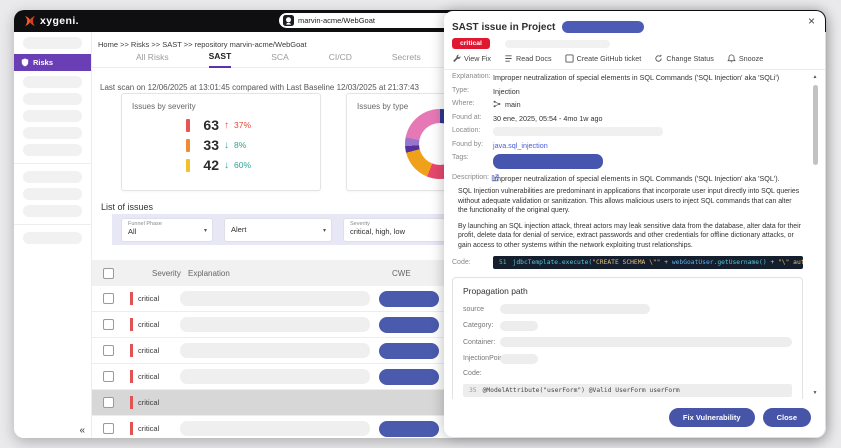 Image resolution: width=841 pixels, height=448 pixels. What do you see at coordinates (508, 58) in the screenshot?
I see `docs-icon` at bounding box center [508, 58].